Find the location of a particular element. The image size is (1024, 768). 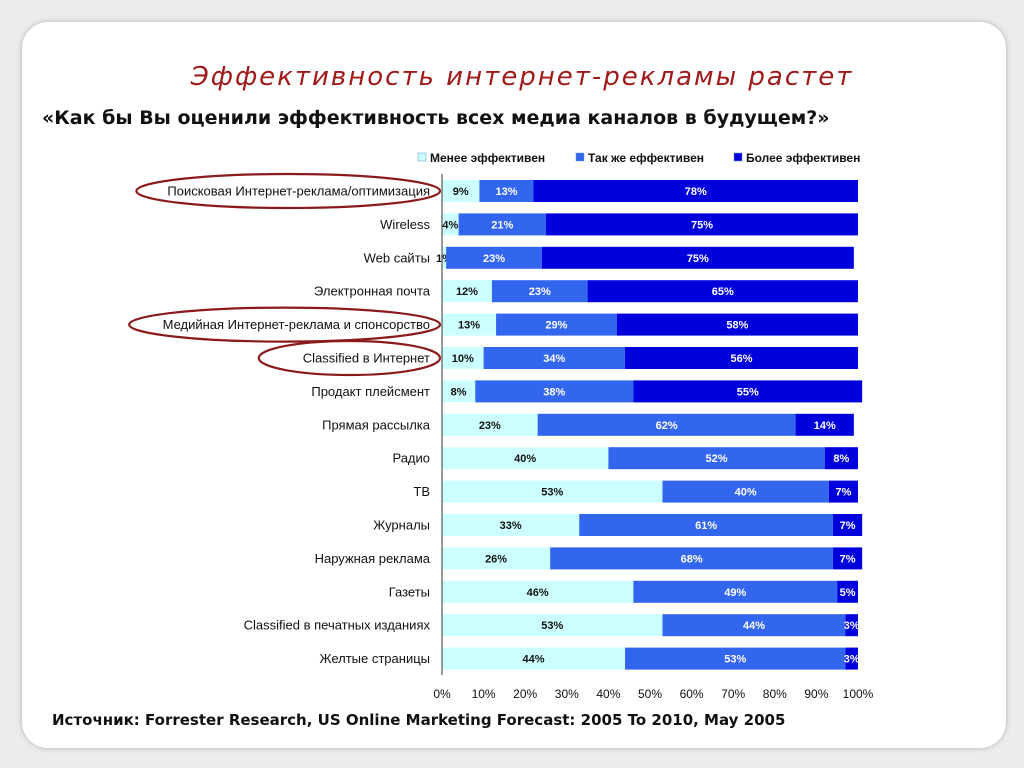

data-label: 14% is located at coordinates (825, 426).